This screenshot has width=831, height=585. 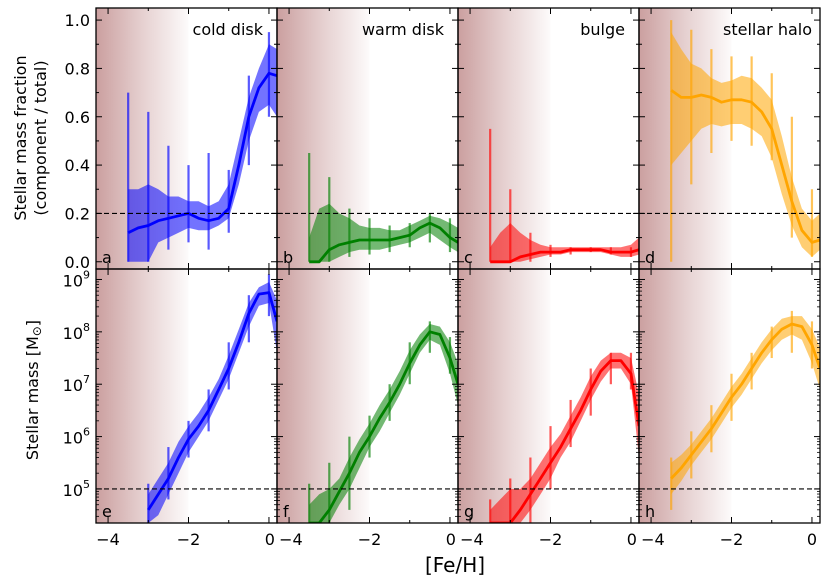 I want to click on panel-letter-h: h, so click(x=650, y=511).